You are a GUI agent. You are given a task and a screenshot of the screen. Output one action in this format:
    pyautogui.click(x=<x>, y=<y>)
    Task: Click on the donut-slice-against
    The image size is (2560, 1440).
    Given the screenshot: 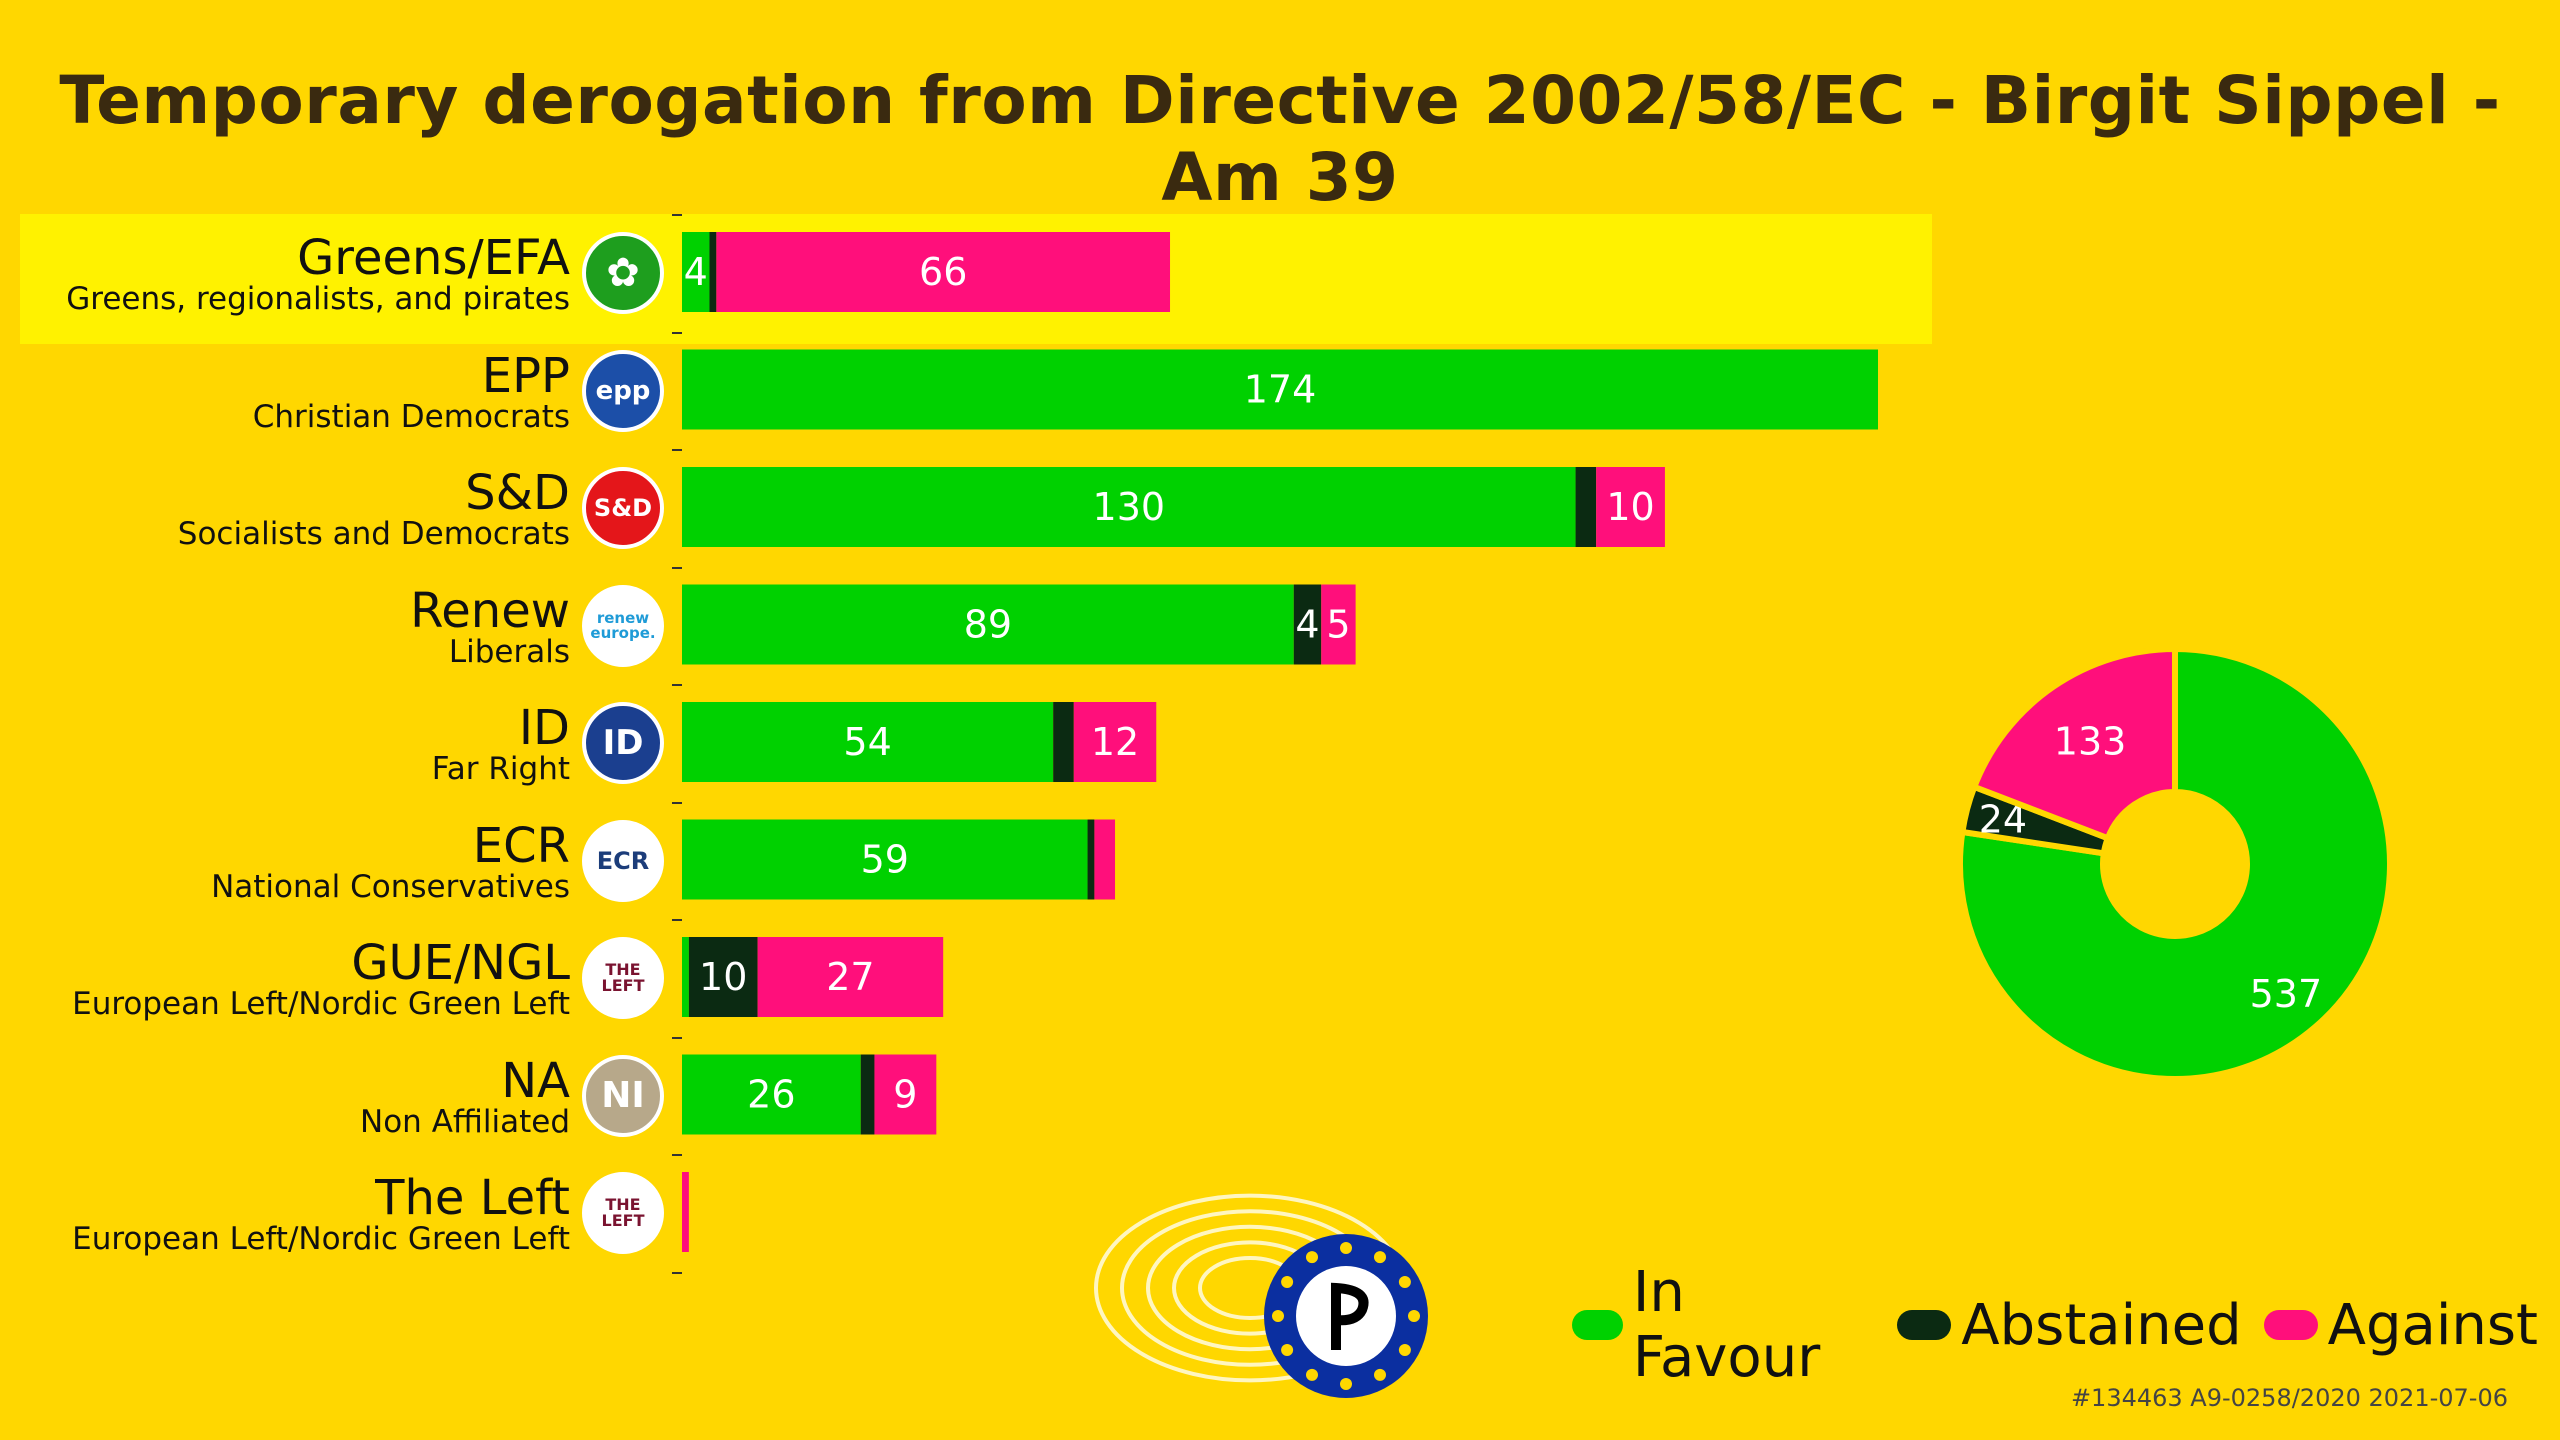 What is the action you would take?
    pyautogui.click(x=2074, y=744)
    